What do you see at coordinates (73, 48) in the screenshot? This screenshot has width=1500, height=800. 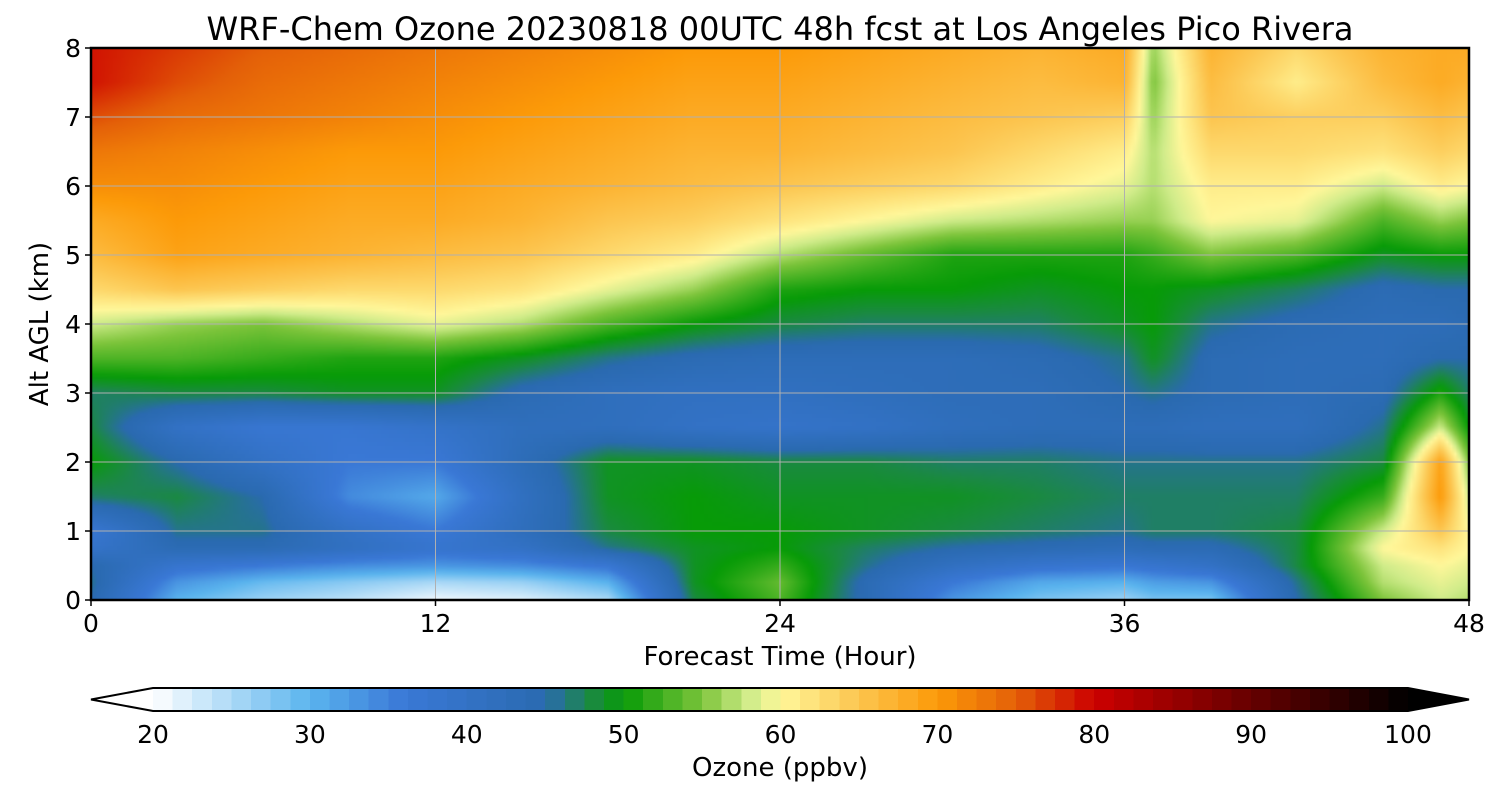 I see `y-tick-label: 8` at bounding box center [73, 48].